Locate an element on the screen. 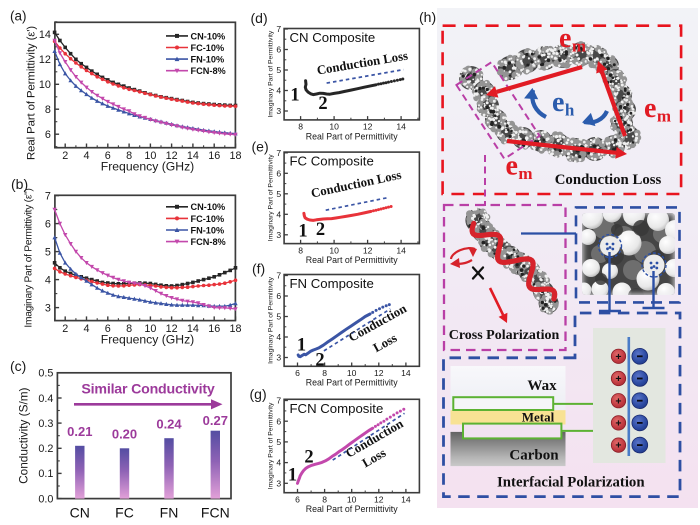 The height and width of the screenshot is (525, 700). svg-text: 0.1 is located at coordinates (45, 474).